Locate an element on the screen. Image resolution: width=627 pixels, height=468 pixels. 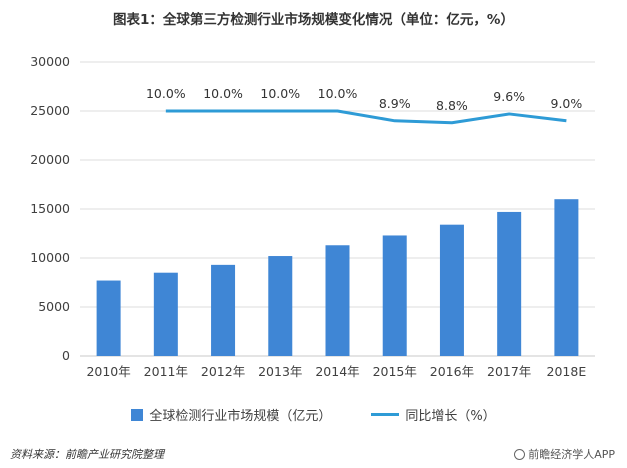
y-tick-label: 5000 is located at coordinates (54, 306).